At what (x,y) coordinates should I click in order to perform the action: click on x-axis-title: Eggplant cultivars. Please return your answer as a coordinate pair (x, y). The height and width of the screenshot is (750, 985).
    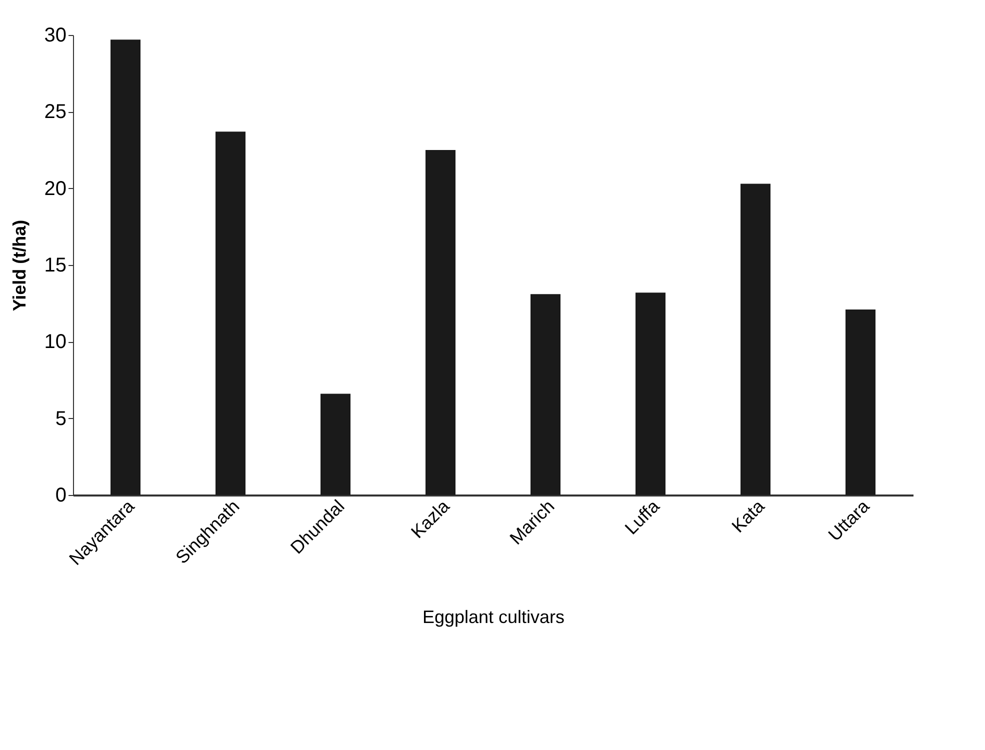
    Looking at the image, I should click on (493, 616).